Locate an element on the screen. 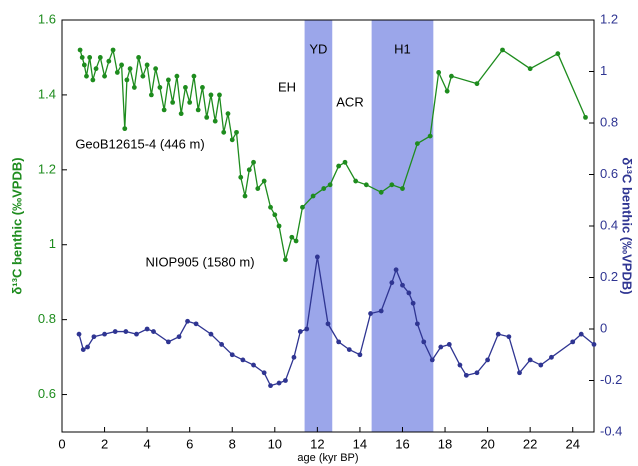 The height and width of the screenshot is (466, 638). region-label: H1 is located at coordinates (402, 48).